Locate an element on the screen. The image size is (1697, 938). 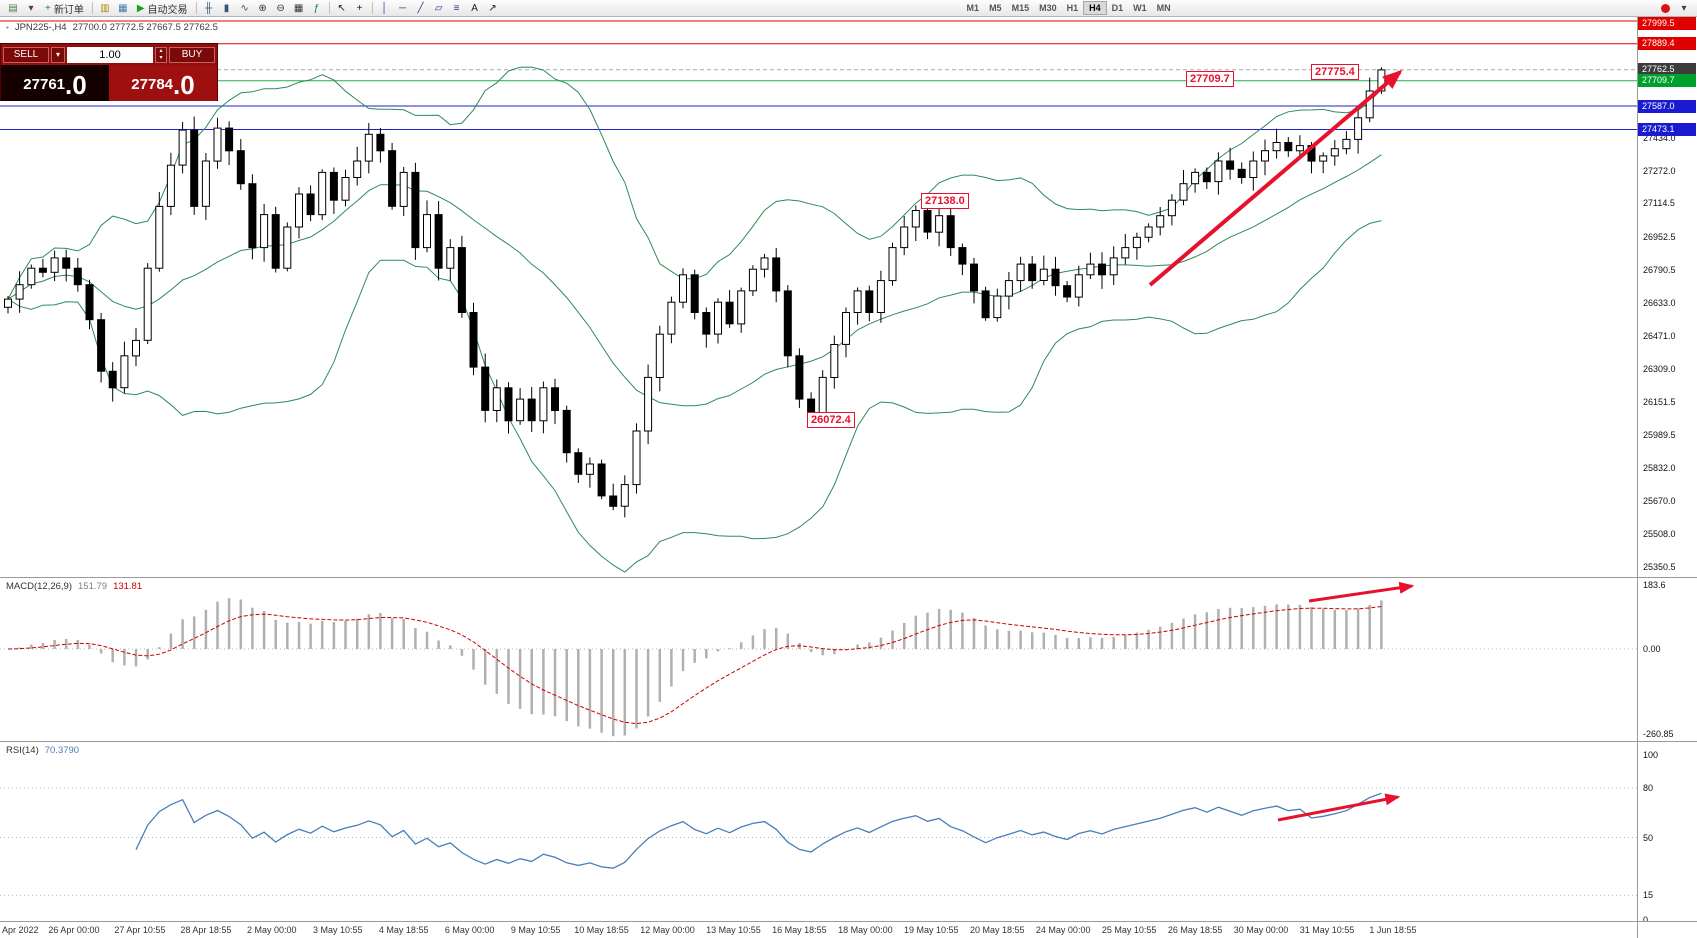
rsi-value: 70.3790 is located at coordinates (62, 750).